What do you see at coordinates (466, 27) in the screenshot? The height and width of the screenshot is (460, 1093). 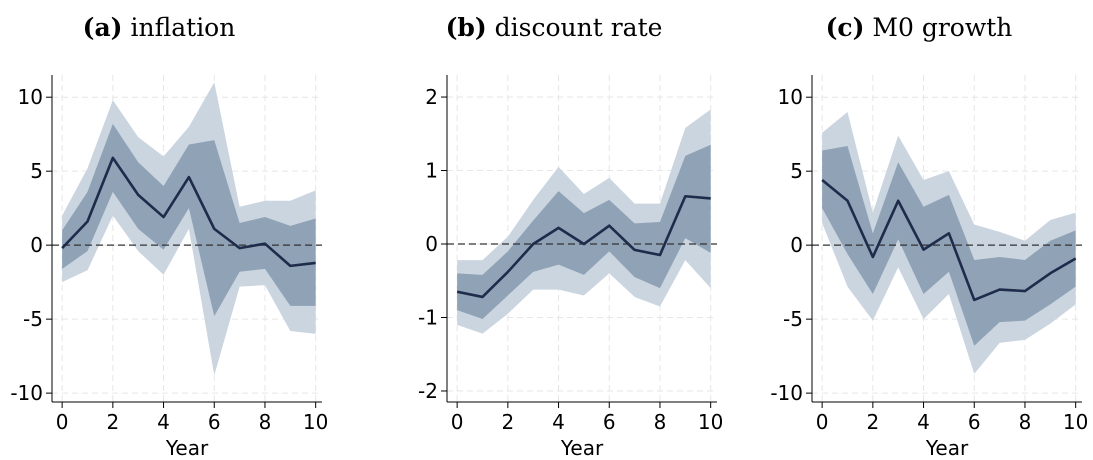 I see `panel-label: (b)` at bounding box center [466, 27].